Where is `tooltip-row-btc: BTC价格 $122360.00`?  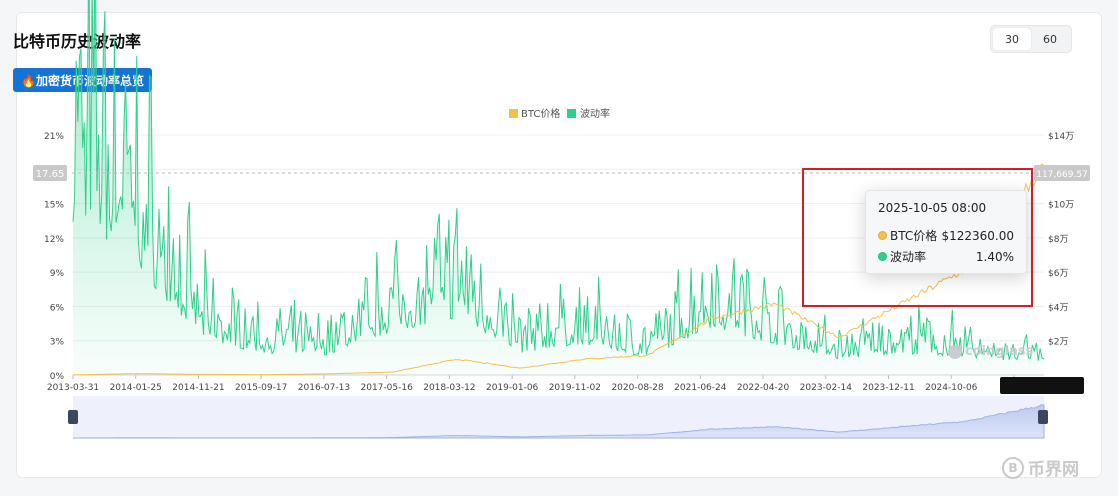 tooltip-row-btc: BTC价格 $122360.00 is located at coordinates (946, 235).